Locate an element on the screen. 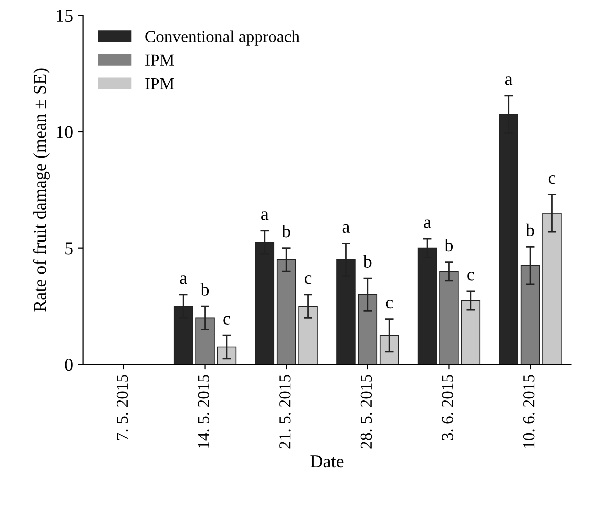  x-tick-label: 3. 6. 2015 is located at coordinates (448, 407).